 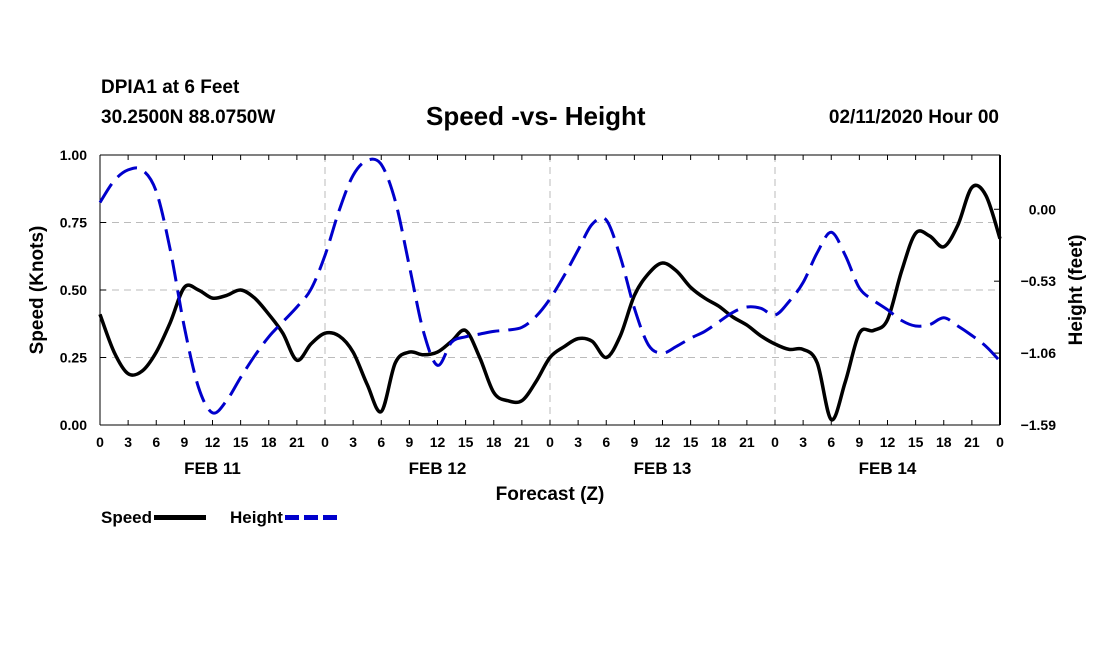 I want to click on legend-height: Height, so click(x=283, y=518).